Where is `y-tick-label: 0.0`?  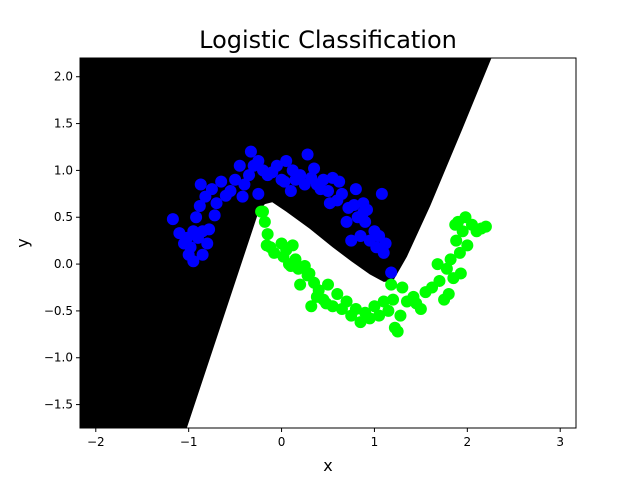 y-tick-label: 0.0 is located at coordinates (63, 264).